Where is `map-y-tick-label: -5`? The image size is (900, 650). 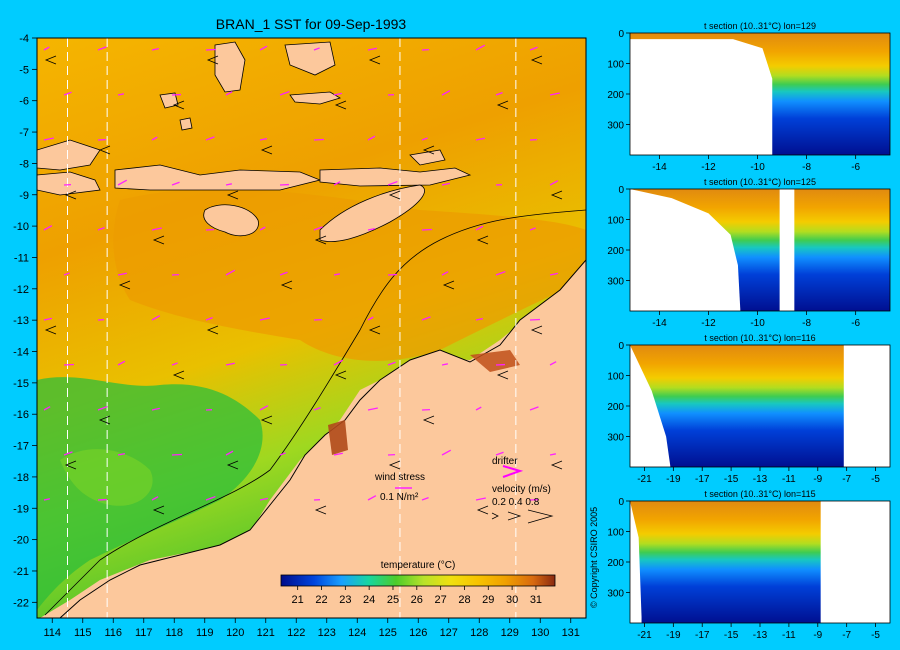 map-y-tick-label: -5 is located at coordinates (24, 70).